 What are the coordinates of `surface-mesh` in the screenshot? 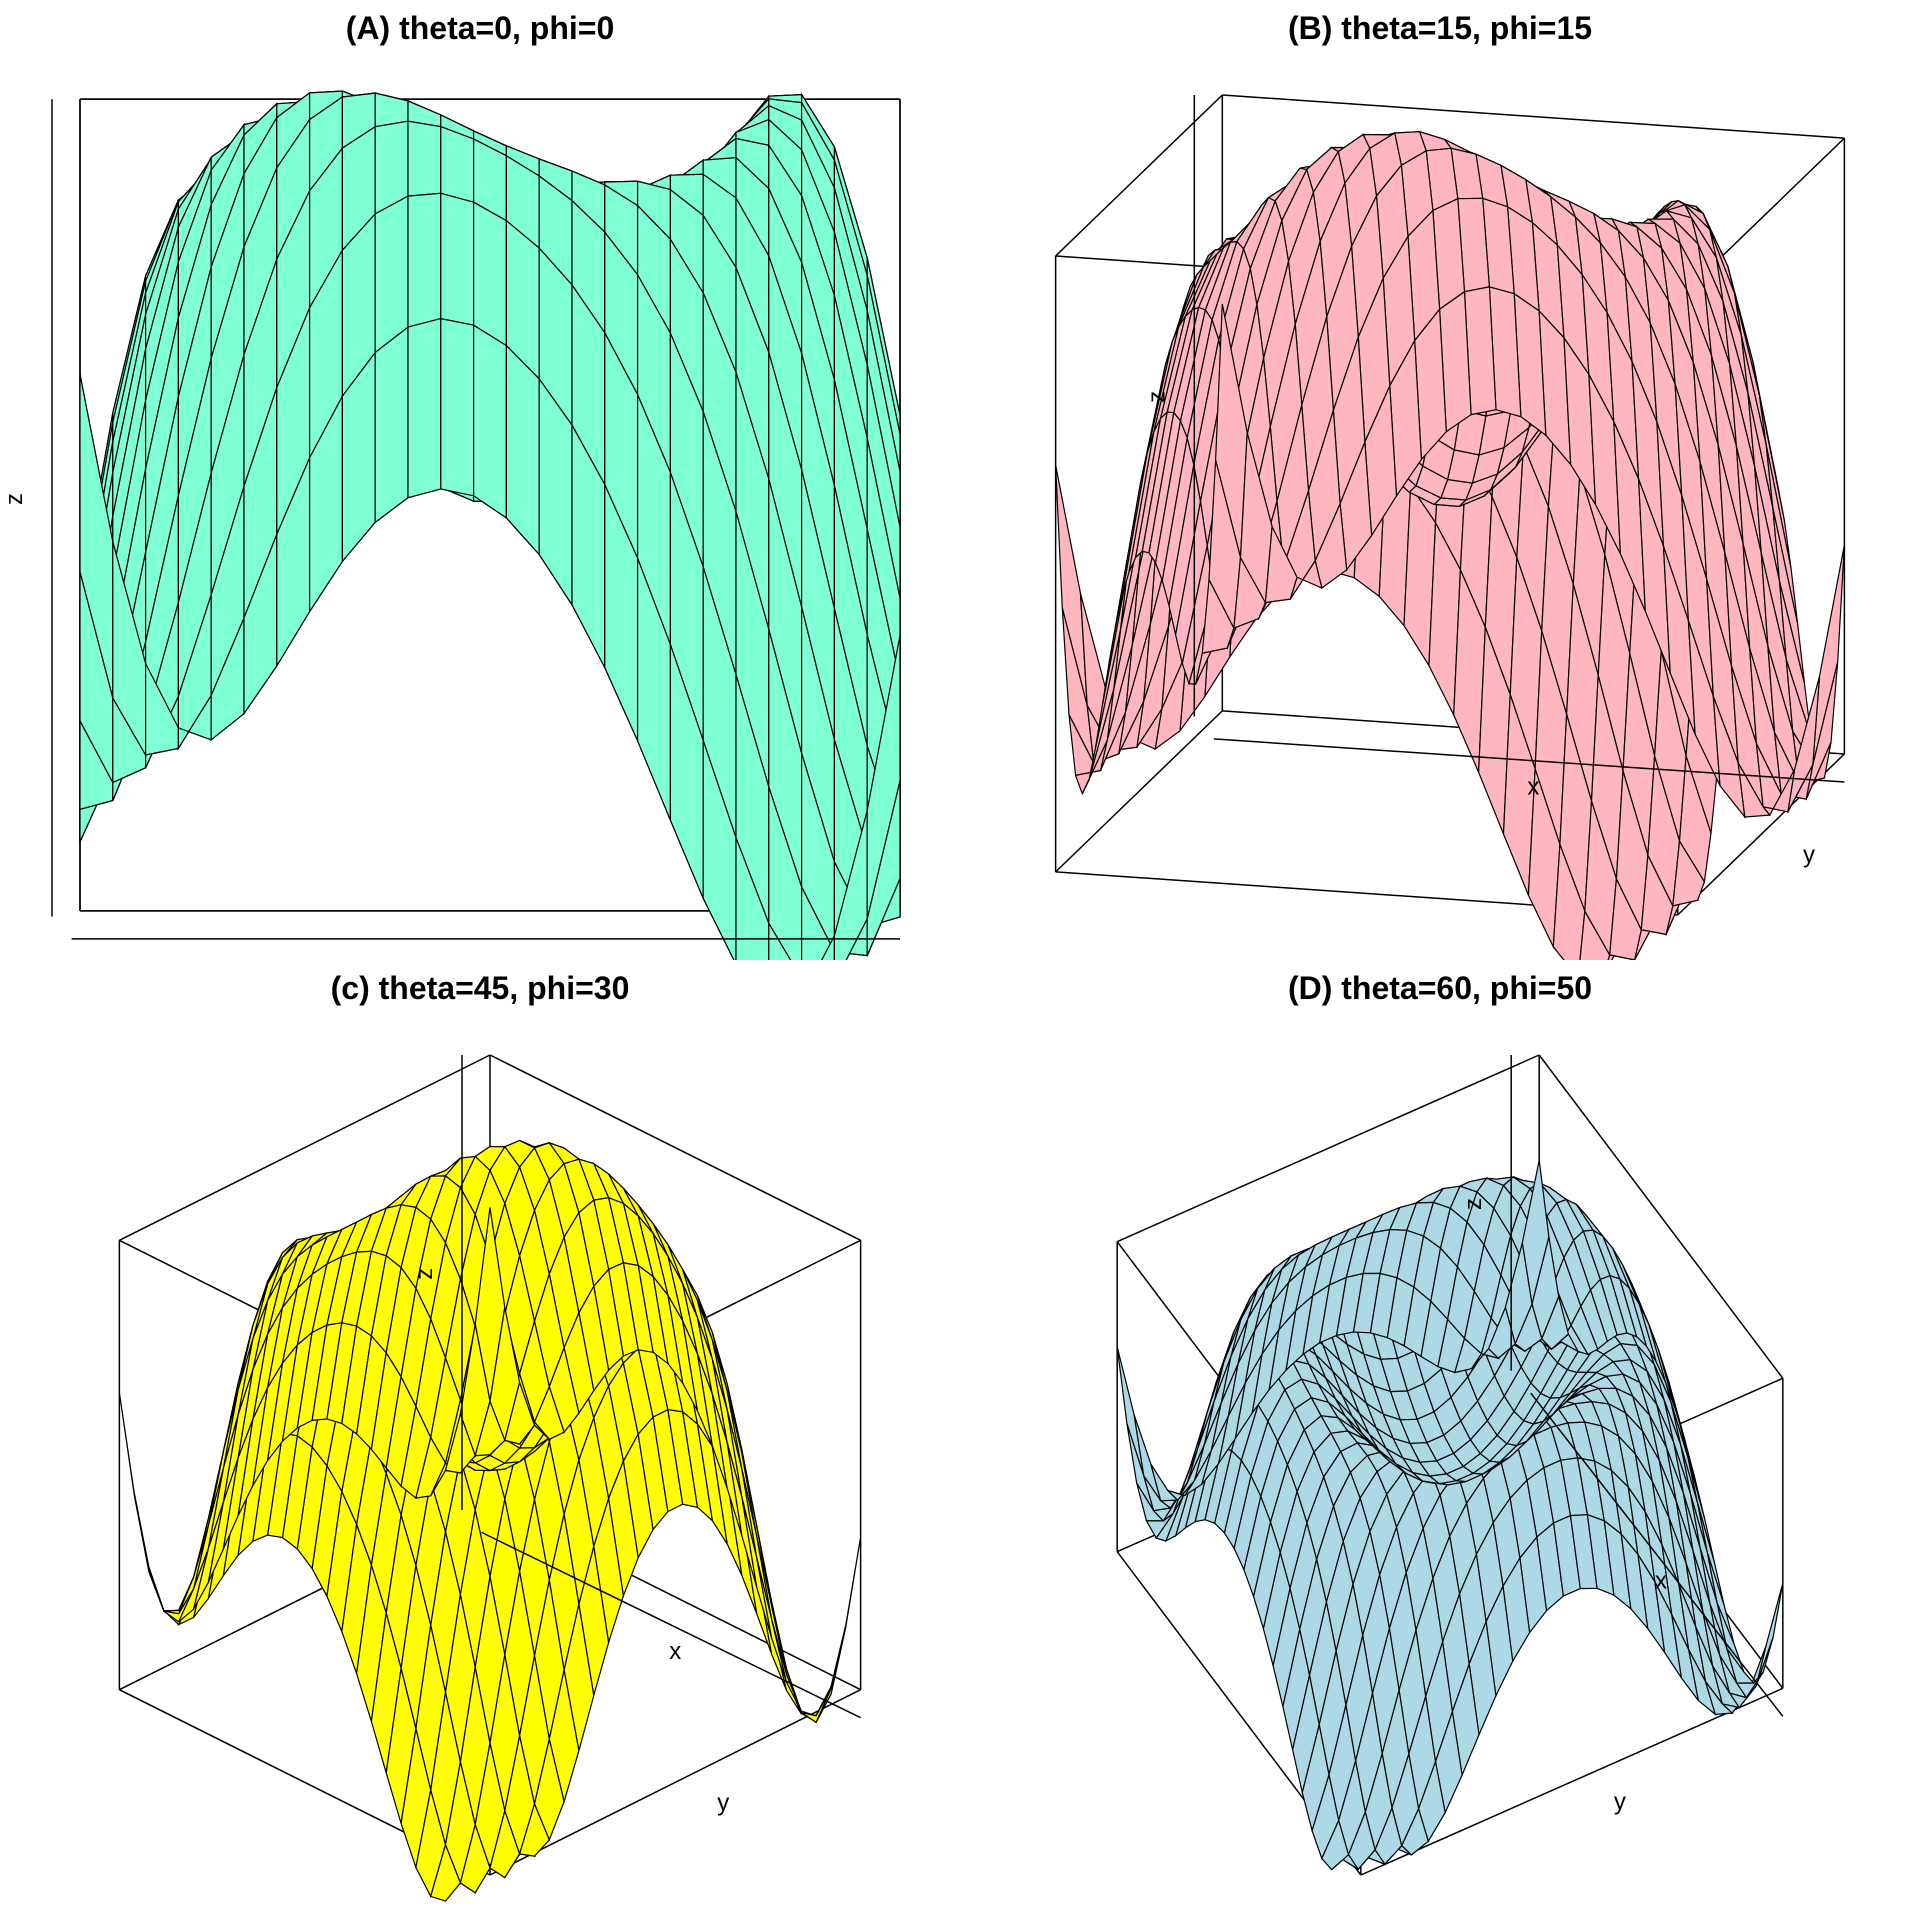 It's located at (1450, 1515).